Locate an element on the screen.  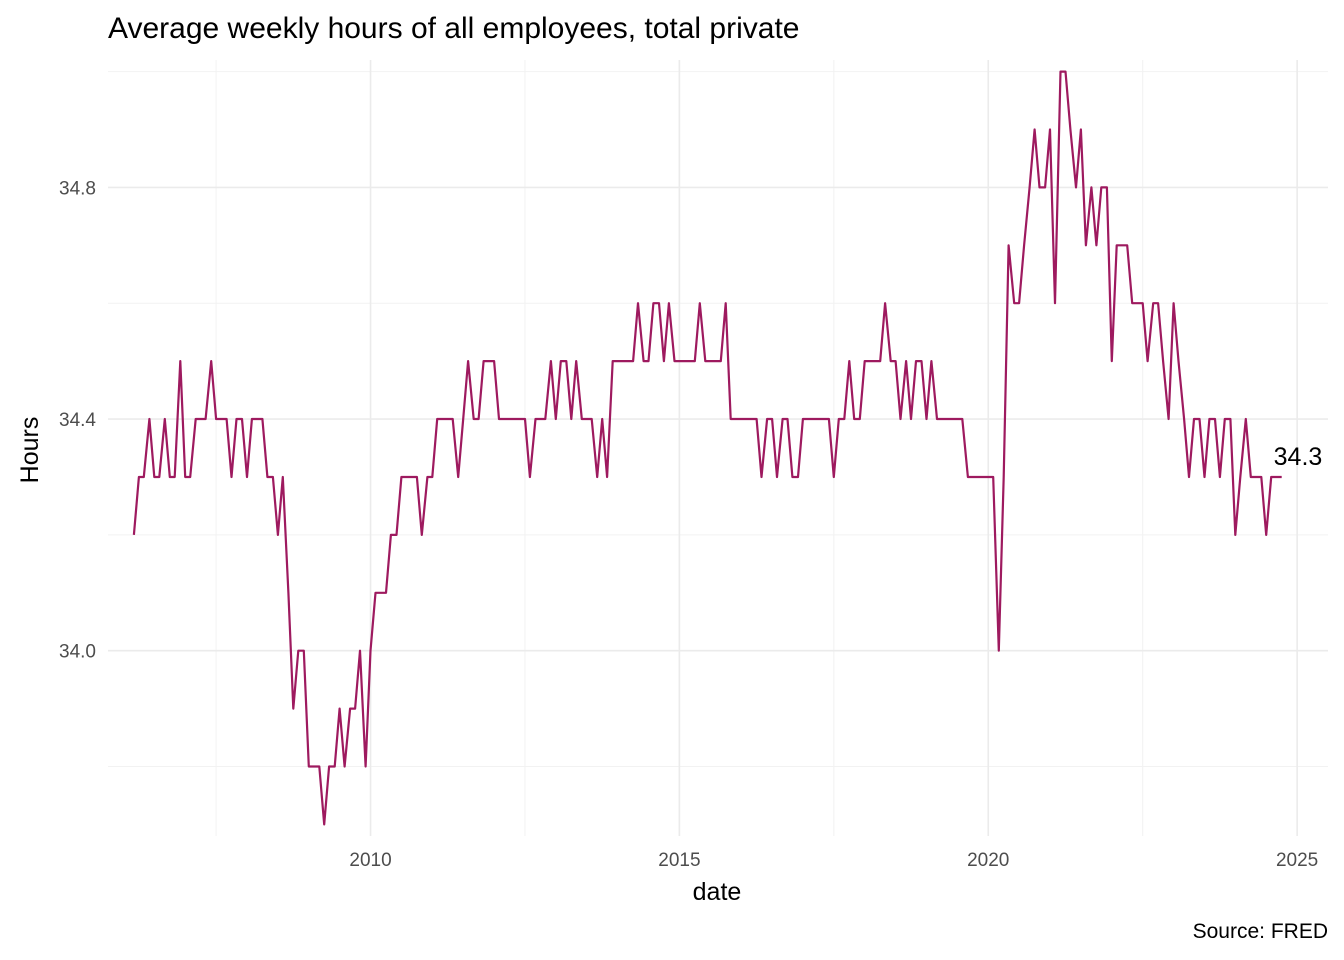
end-value-label: 34.3 is located at coordinates (1298, 457).